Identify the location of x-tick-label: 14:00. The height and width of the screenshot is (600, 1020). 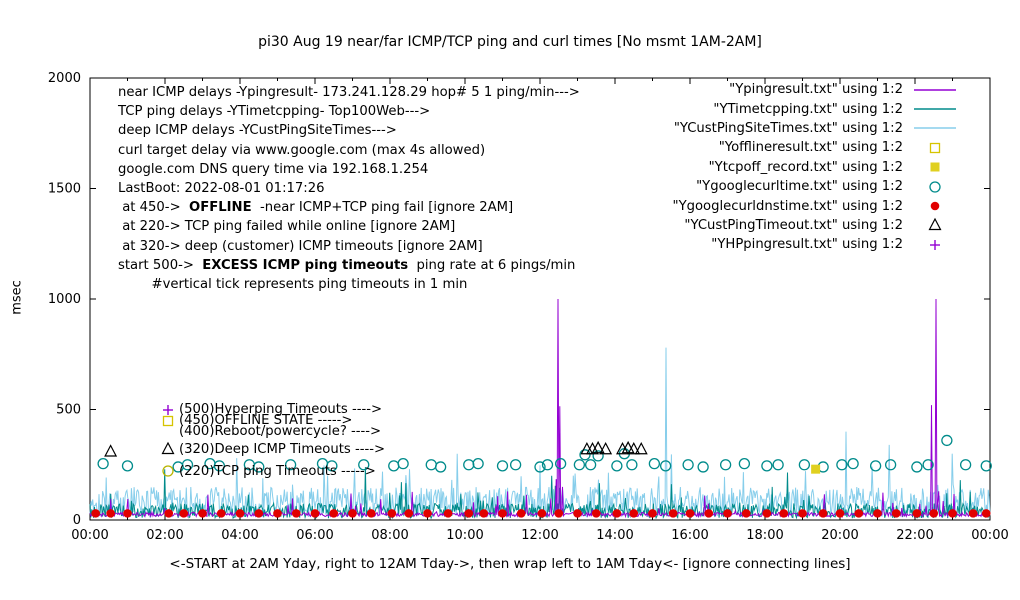
(614, 535).